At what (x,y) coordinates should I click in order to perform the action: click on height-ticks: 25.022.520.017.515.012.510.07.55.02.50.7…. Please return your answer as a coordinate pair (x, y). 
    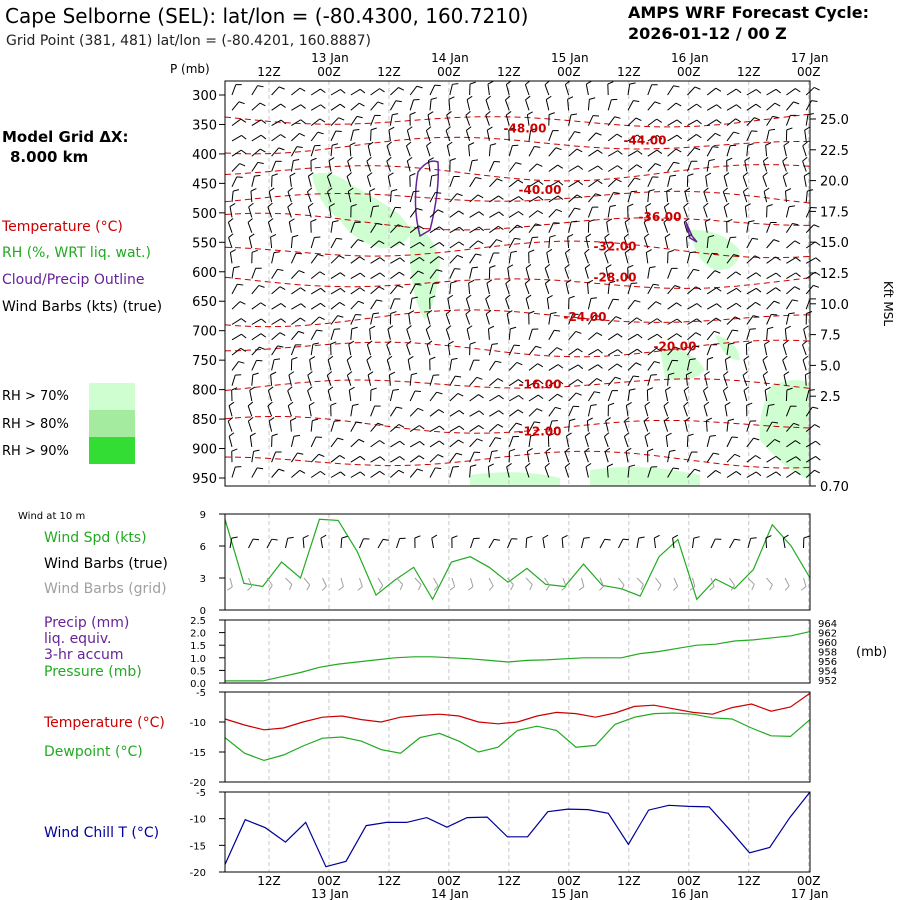
    Looking at the image, I should click on (829, 304).